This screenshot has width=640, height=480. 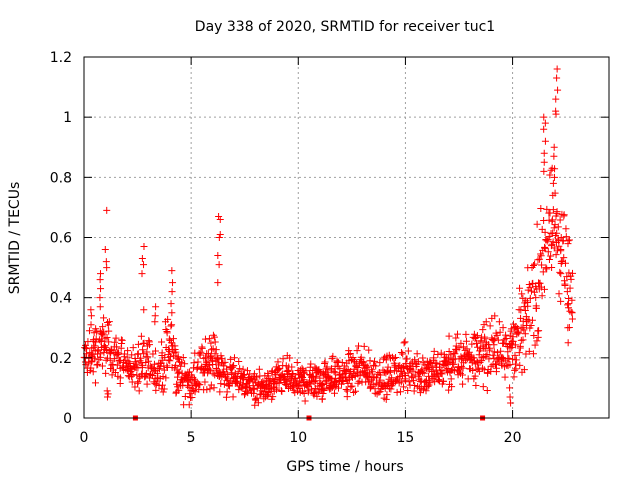 What do you see at coordinates (84, 438) in the screenshot?
I see `x-tick-label: 0` at bounding box center [84, 438].